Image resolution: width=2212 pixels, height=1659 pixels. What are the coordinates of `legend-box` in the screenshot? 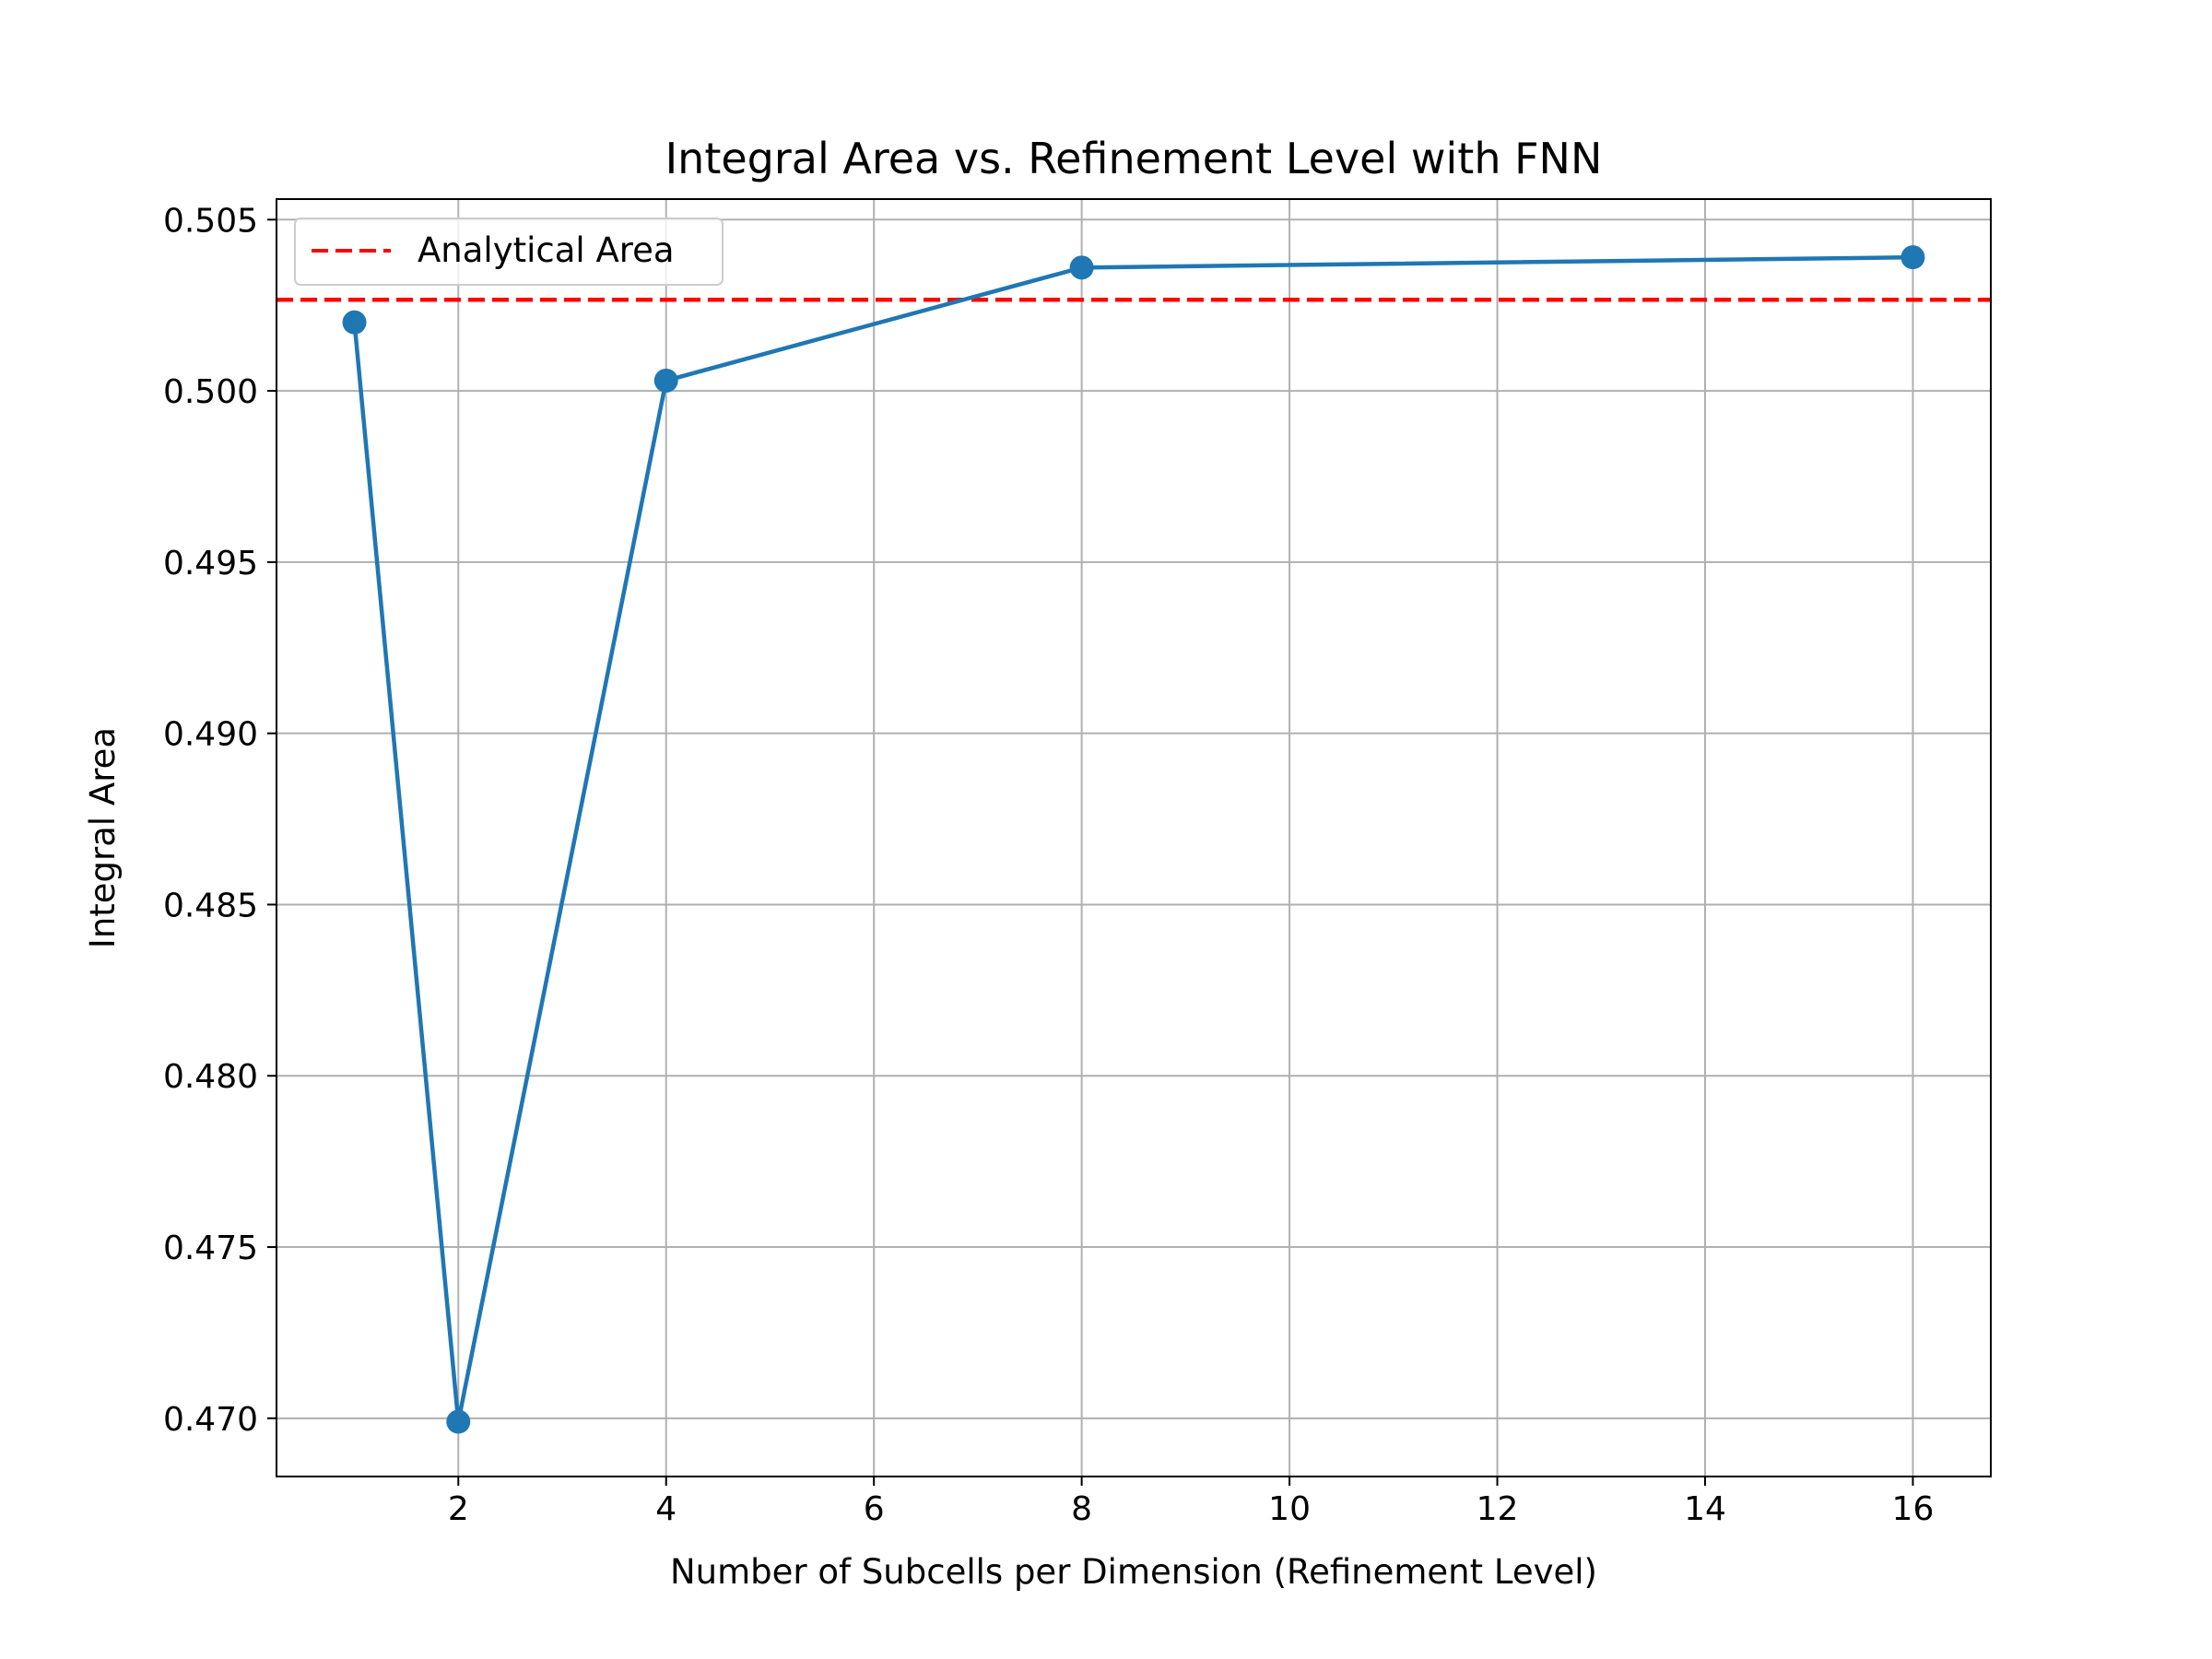 It's located at (509, 252).